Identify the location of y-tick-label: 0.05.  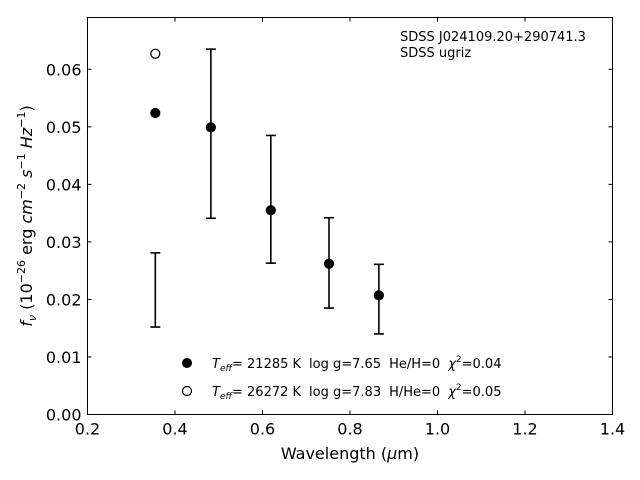
(64, 127).